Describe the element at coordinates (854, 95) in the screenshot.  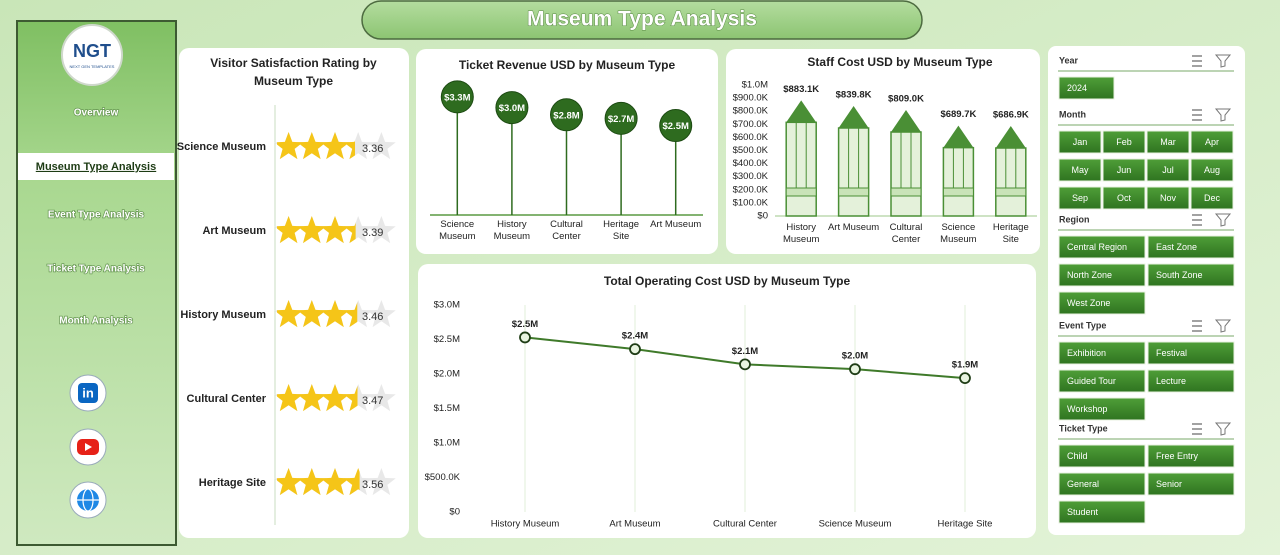
I see `value-label: $839.8K` at that location.